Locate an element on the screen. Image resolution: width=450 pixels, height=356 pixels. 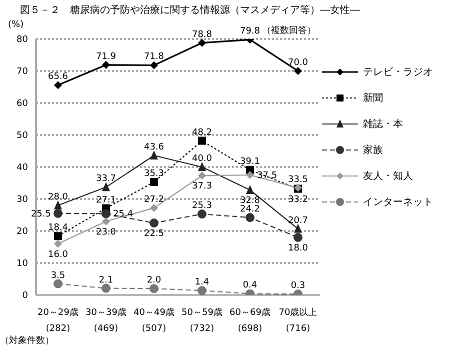
data-label: 18.4 is located at coordinates (58, 228).